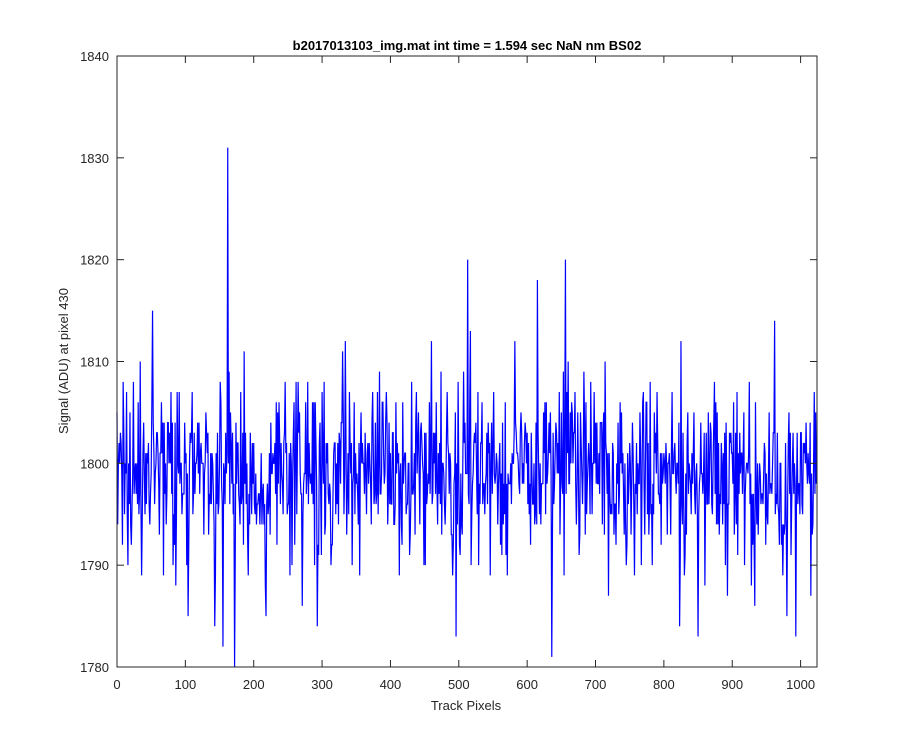  I want to click on y-tick-label: 1790, so click(94, 565).